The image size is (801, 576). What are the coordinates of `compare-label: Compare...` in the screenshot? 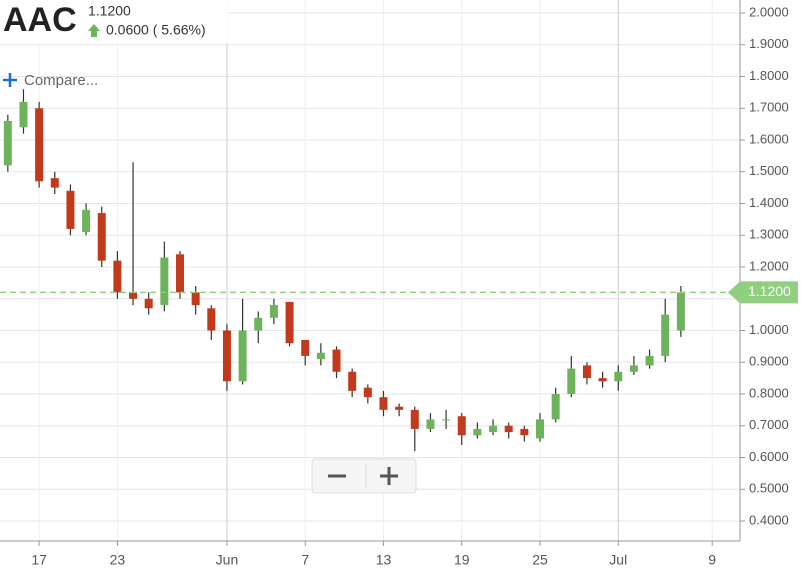 It's located at (61, 80).